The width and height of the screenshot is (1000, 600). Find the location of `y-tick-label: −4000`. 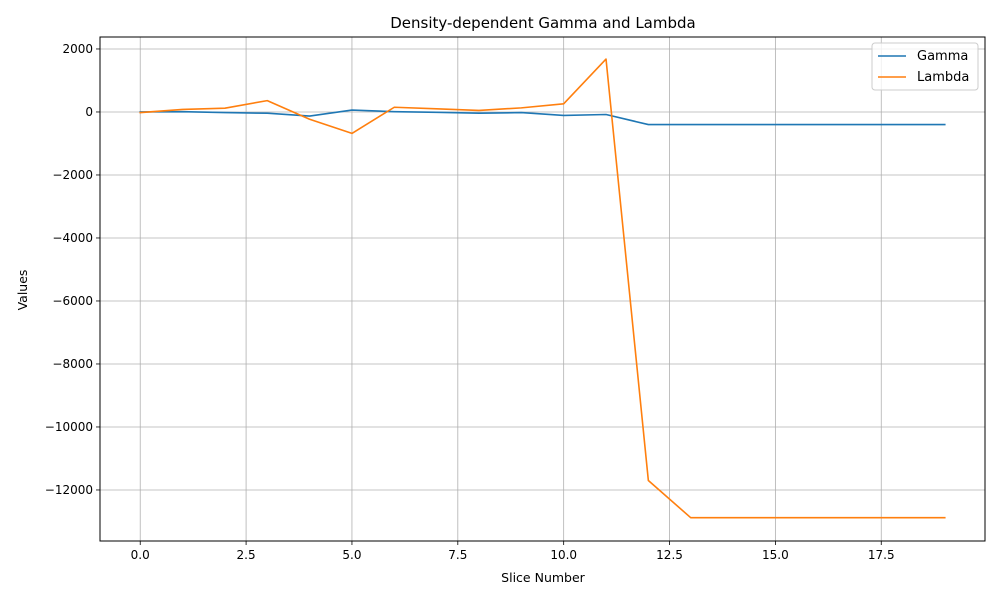

y-tick-label: −4000 is located at coordinates (72, 238).